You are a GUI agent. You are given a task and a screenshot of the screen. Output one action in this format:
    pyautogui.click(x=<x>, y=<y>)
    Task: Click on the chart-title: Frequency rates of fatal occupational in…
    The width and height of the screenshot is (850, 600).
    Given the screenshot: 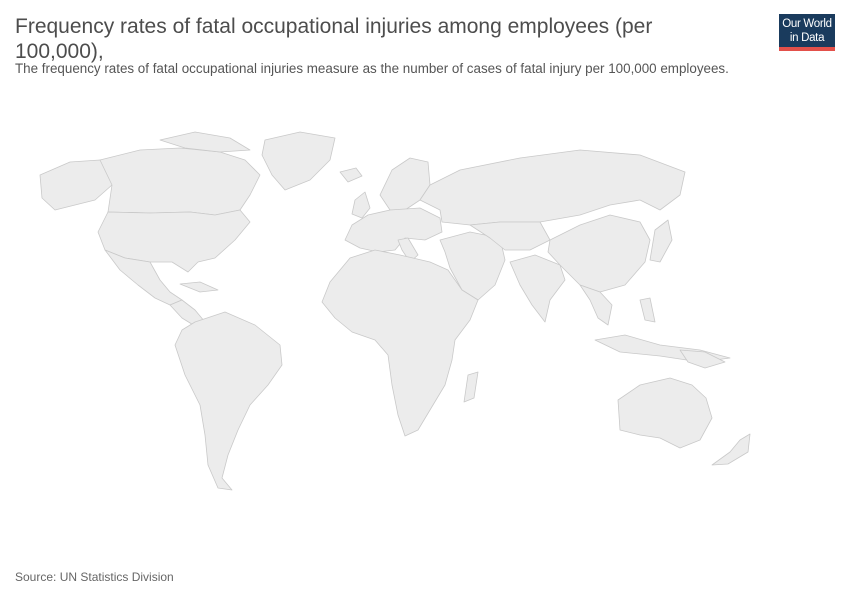 What is the action you would take?
    pyautogui.click(x=334, y=39)
    